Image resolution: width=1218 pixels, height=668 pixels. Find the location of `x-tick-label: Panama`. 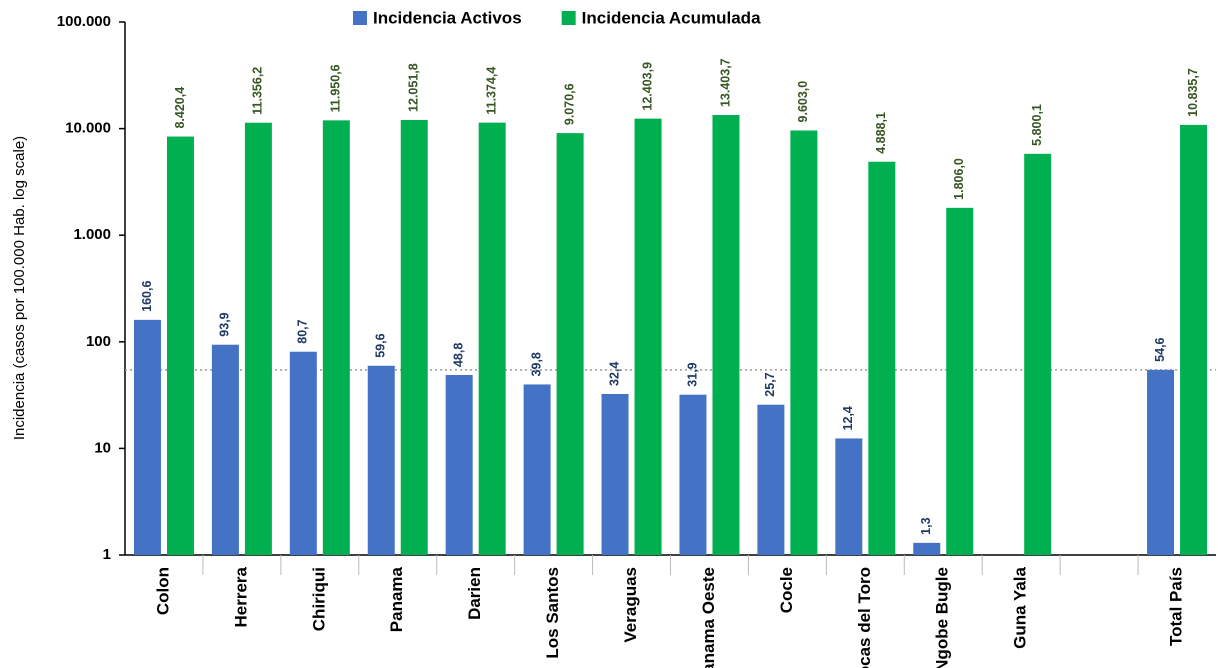

x-tick-label: Panama is located at coordinates (396, 599).